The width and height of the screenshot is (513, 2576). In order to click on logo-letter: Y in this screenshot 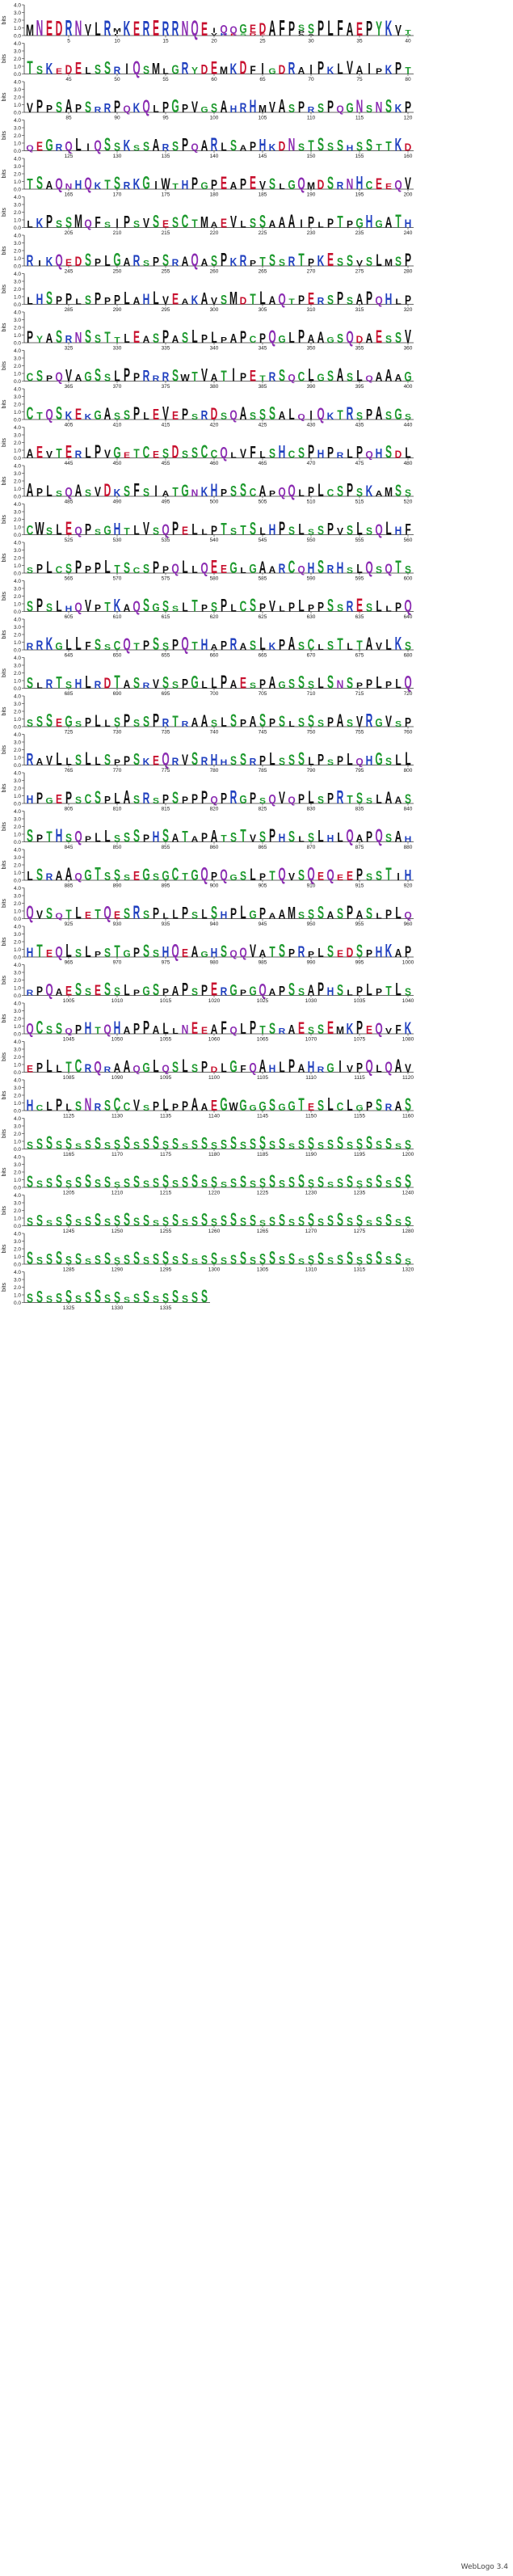, I will do `click(194, 71)`.